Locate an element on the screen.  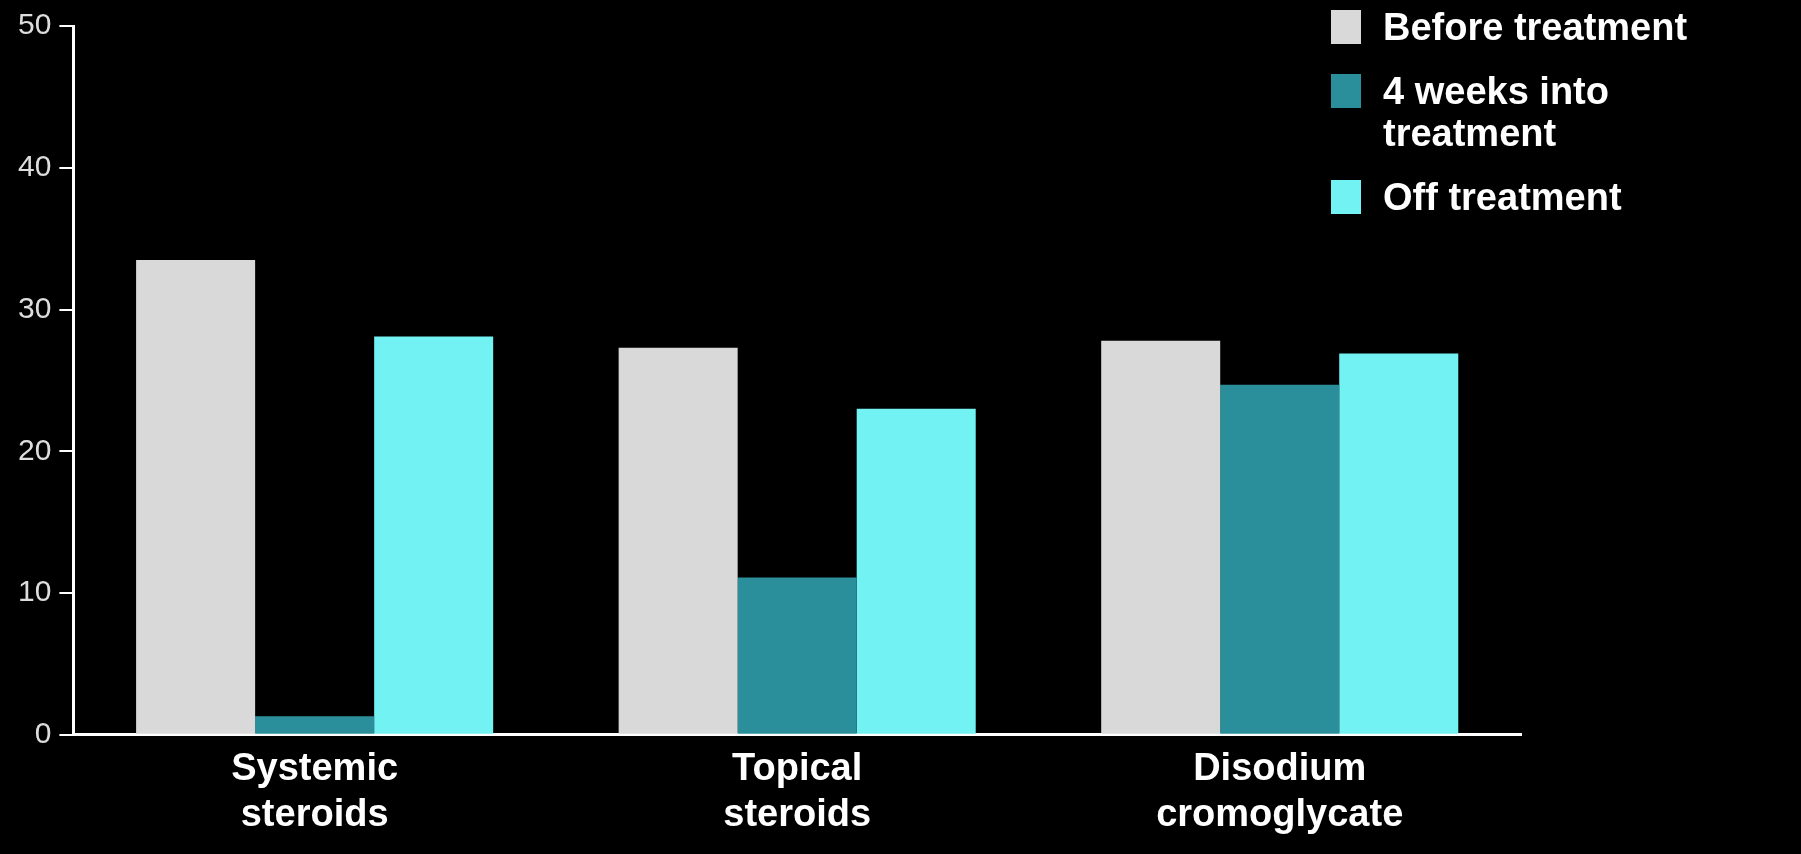
legend-label: Off treatment is located at coordinates (1502, 197).